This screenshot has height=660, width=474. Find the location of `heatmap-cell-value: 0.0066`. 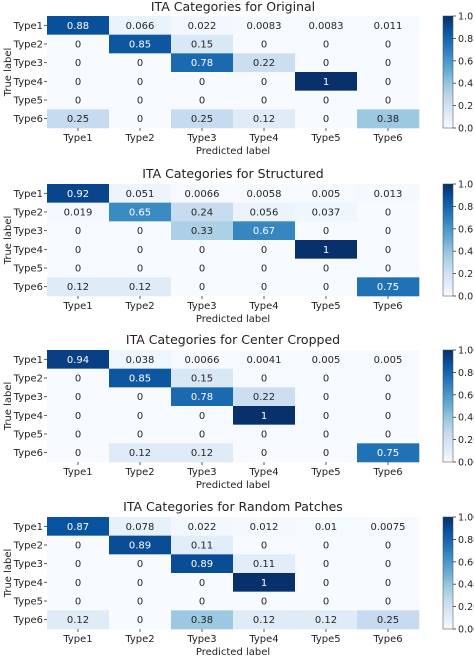

heatmap-cell-value: 0.0066 is located at coordinates (202, 360).